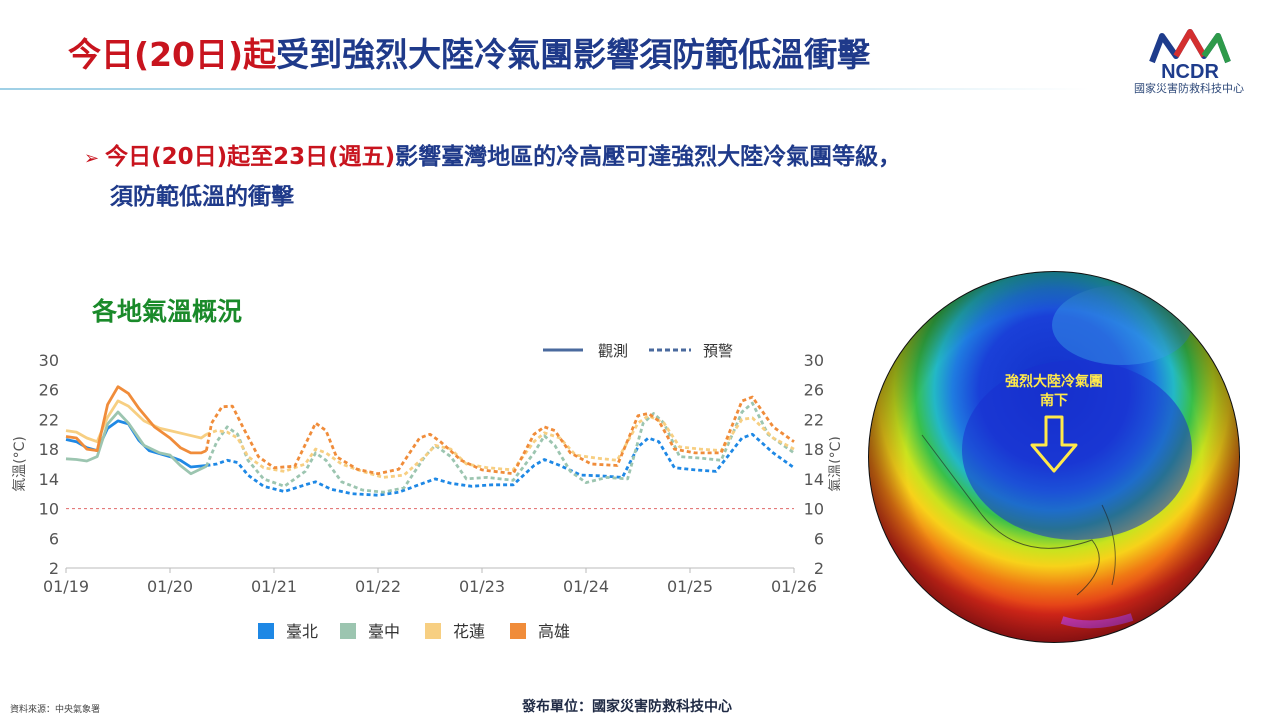 This screenshot has height=720, width=1280. What do you see at coordinates (49, 449) in the screenshot?
I see `y-tick-label-left: 18` at bounding box center [49, 449].